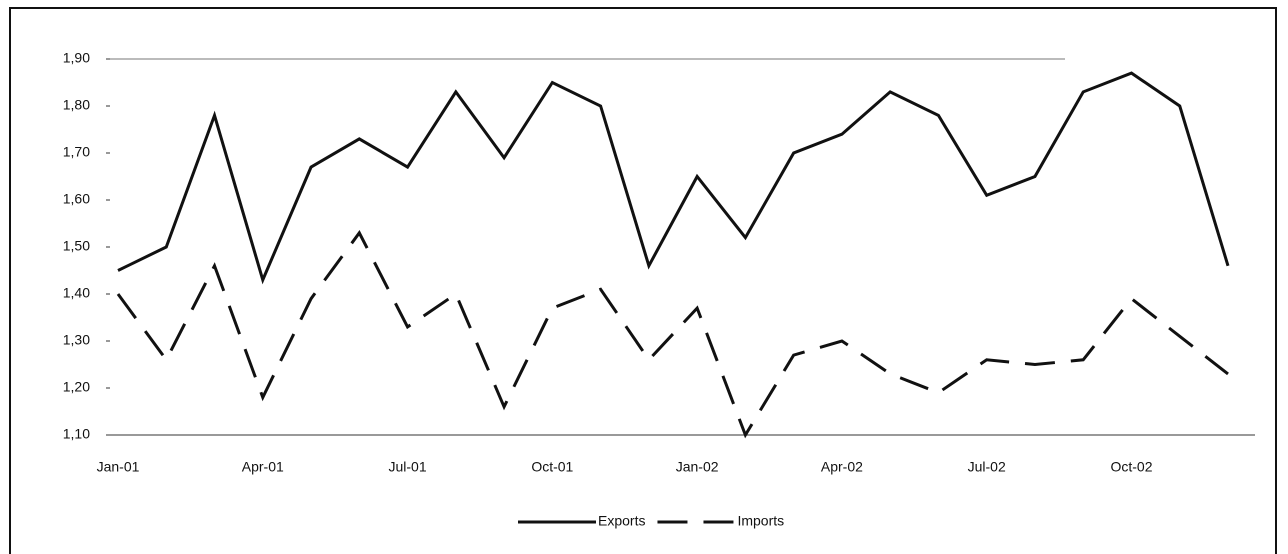  I want to click on x-tick-label: Oct-02, so click(1131, 467).